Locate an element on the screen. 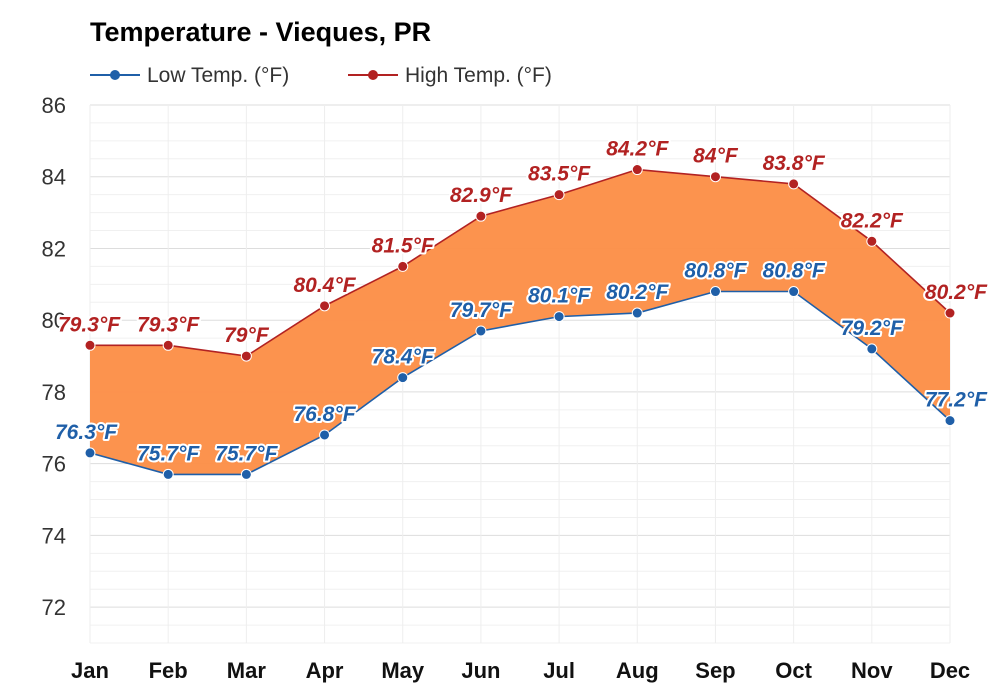  y-tick-label: 76 is located at coordinates (54, 464).